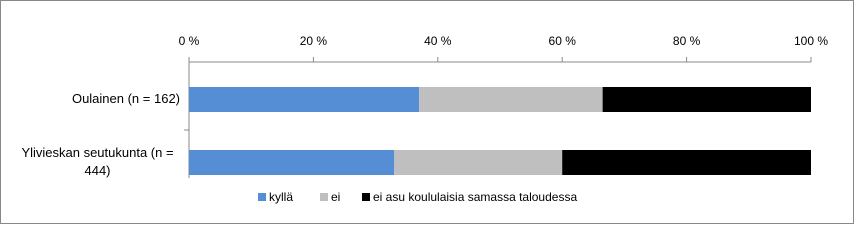 This screenshot has height=240, width=854. Describe the element at coordinates (563, 41) in the screenshot. I see `x-tick-label: 60 %` at that location.